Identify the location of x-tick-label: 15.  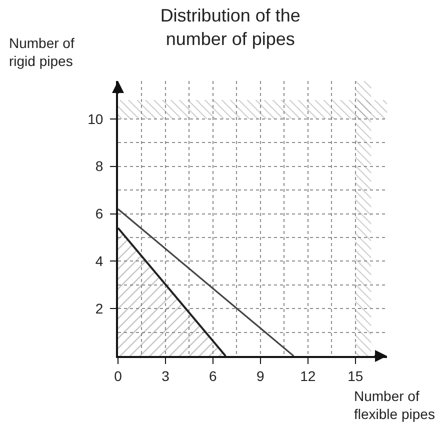
(356, 376).